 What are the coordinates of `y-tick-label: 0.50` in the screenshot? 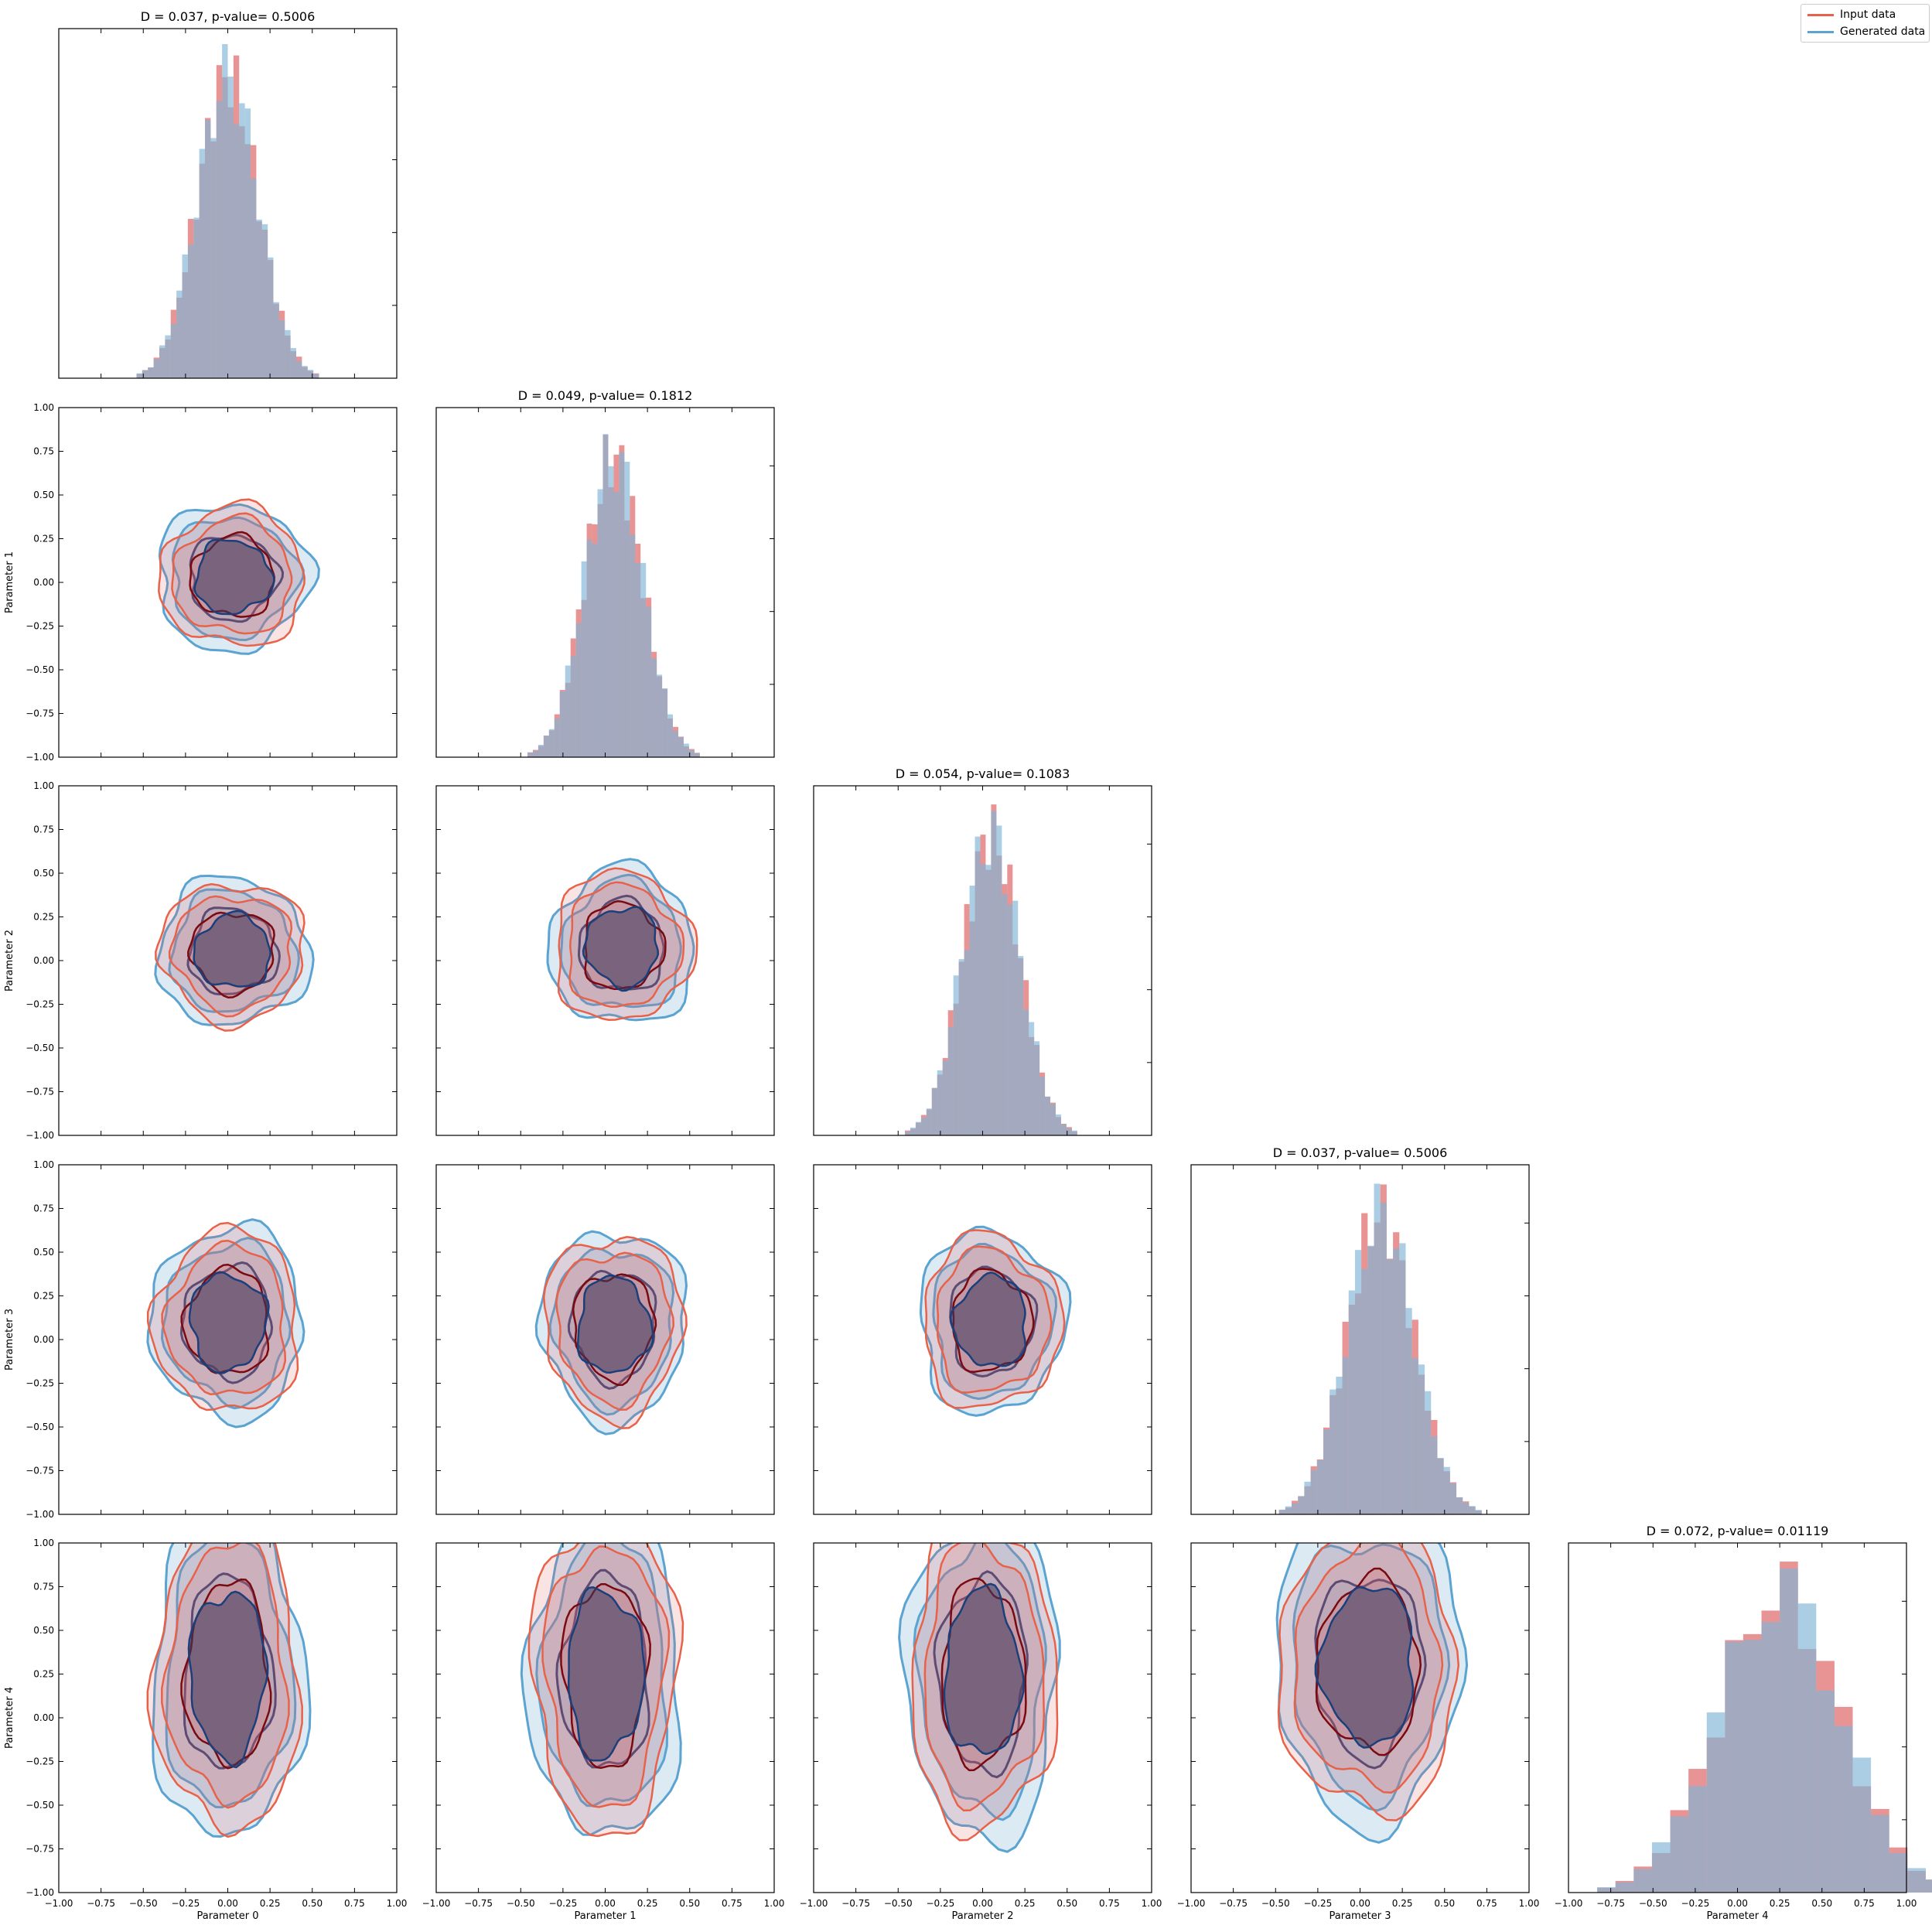 It's located at (43, 1630).